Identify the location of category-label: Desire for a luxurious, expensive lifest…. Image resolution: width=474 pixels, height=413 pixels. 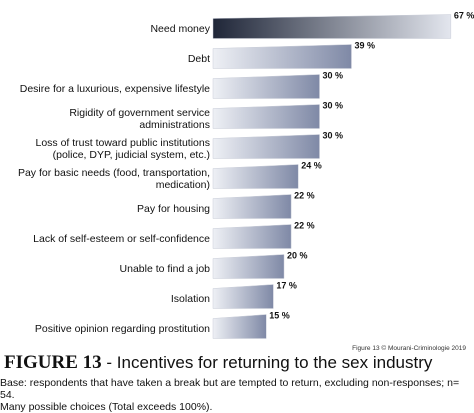
(114, 89).